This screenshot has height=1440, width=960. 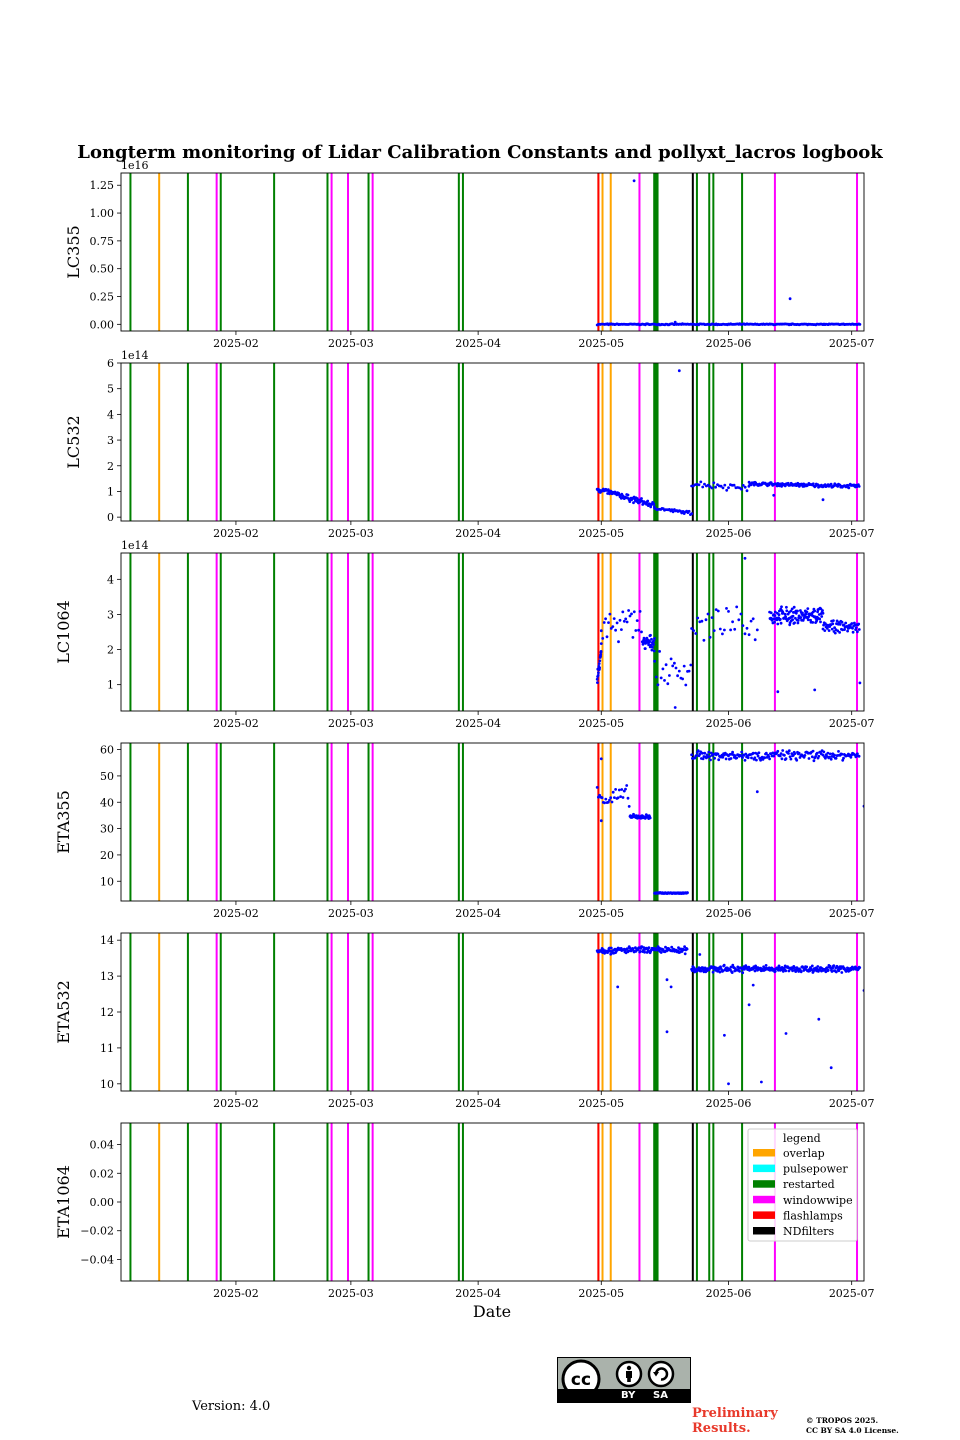 I want to click on event-flashlamps, so click(x=598, y=822).